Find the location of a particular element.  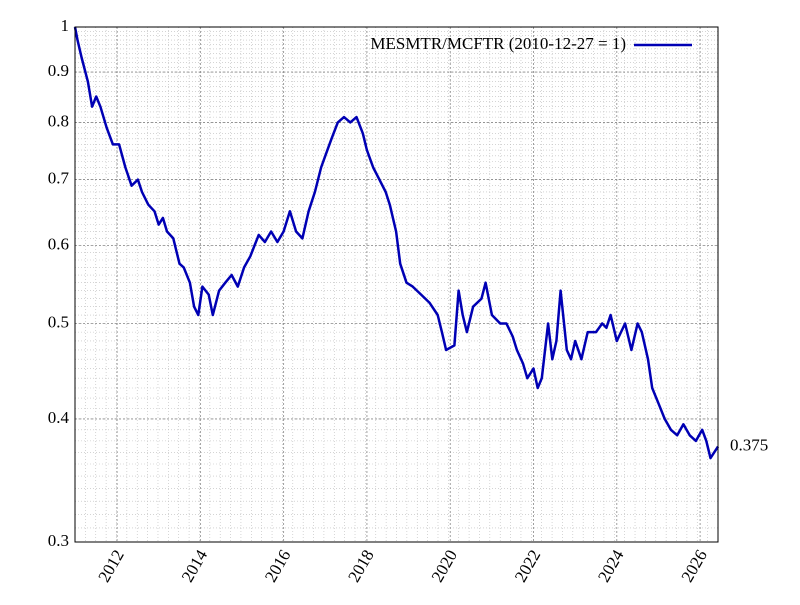

x-tick-label: 2018 is located at coordinates (360, 565).